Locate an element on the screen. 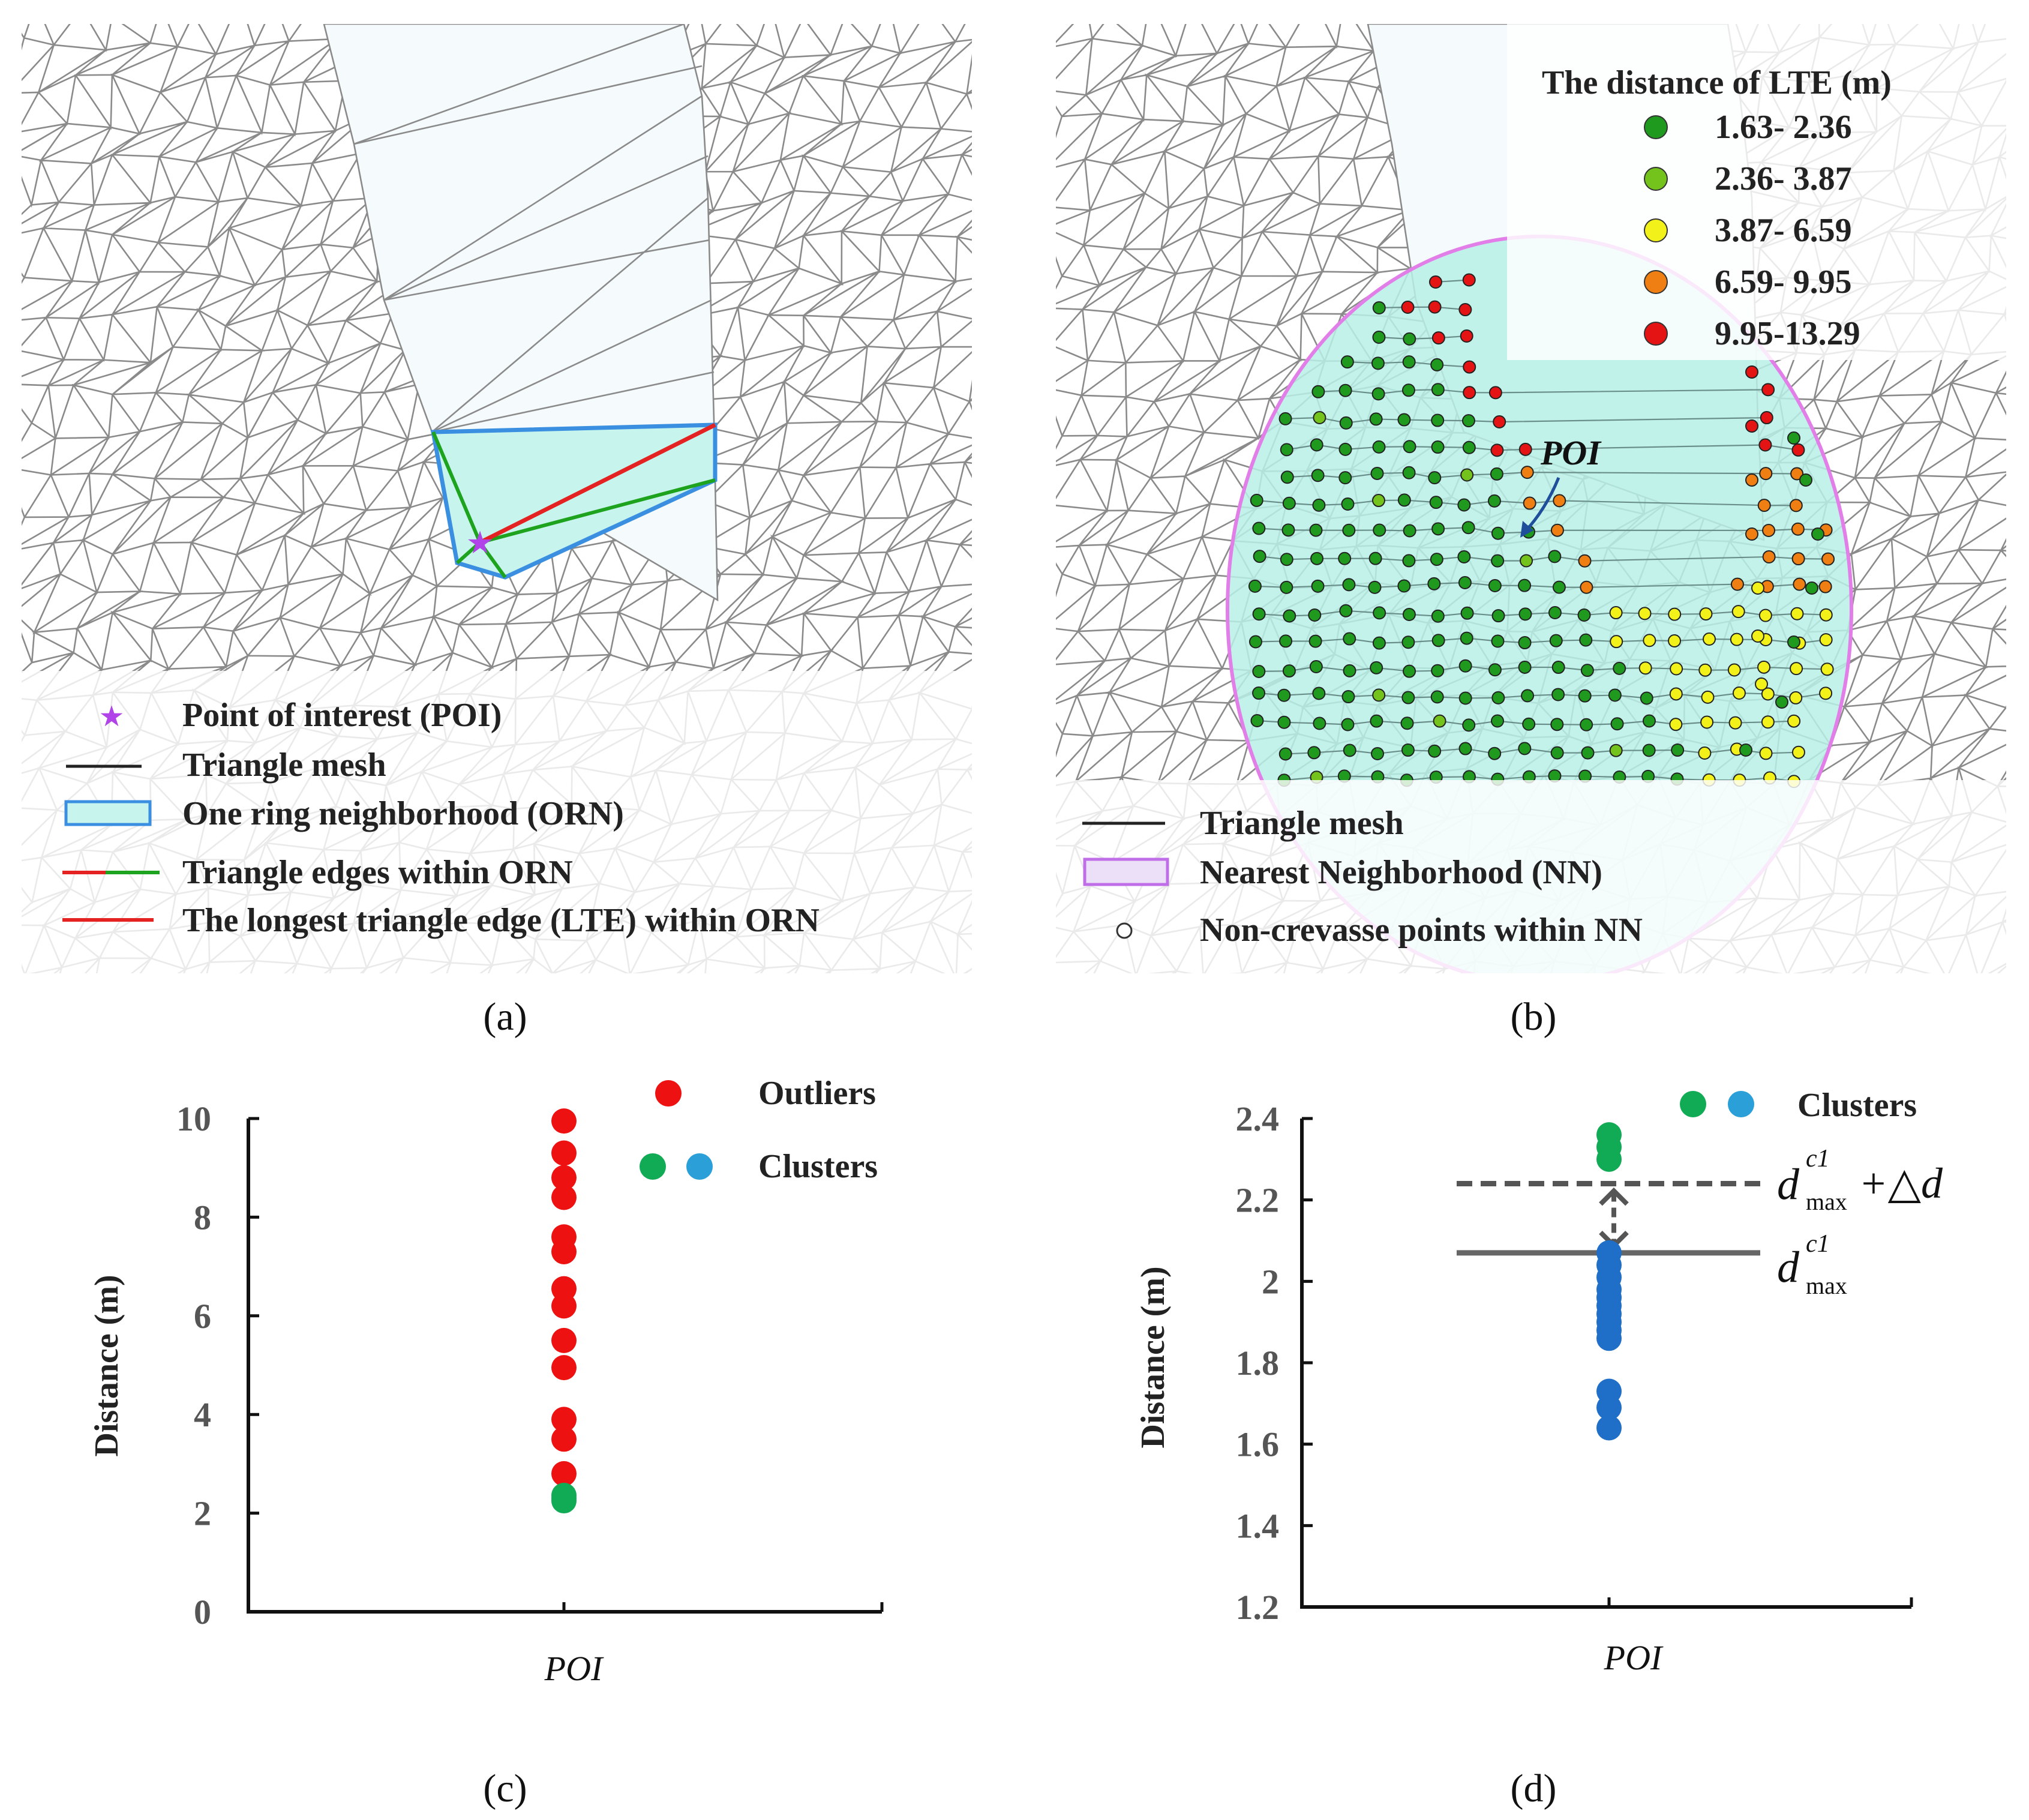  lte-class-2-label: 2.36- 3.87 is located at coordinates (1784, 179).